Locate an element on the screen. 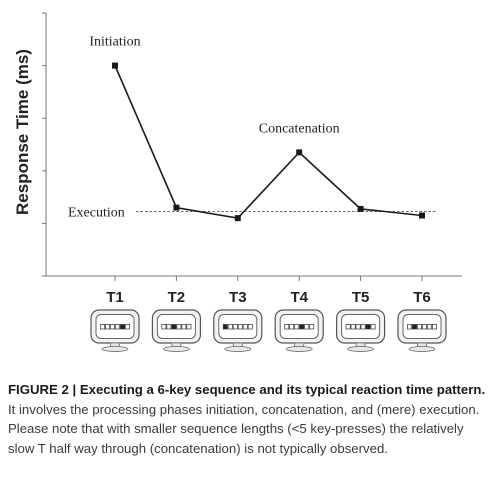  annotation-initiation: Initiation is located at coordinates (114, 42).